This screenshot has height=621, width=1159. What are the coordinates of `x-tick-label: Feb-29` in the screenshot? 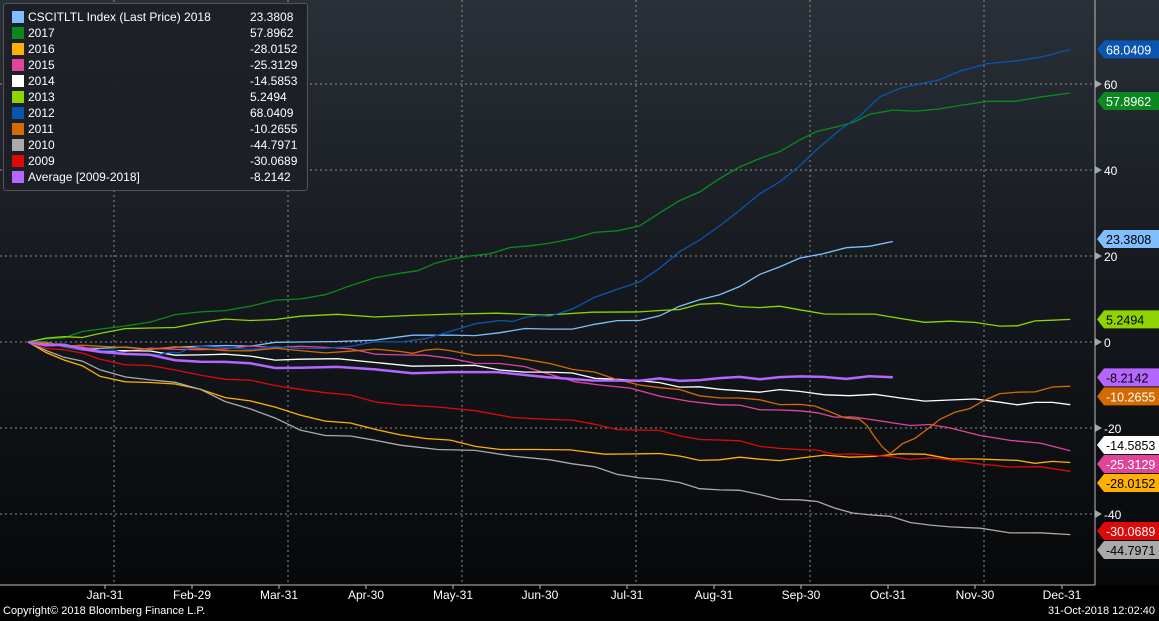 It's located at (192, 595).